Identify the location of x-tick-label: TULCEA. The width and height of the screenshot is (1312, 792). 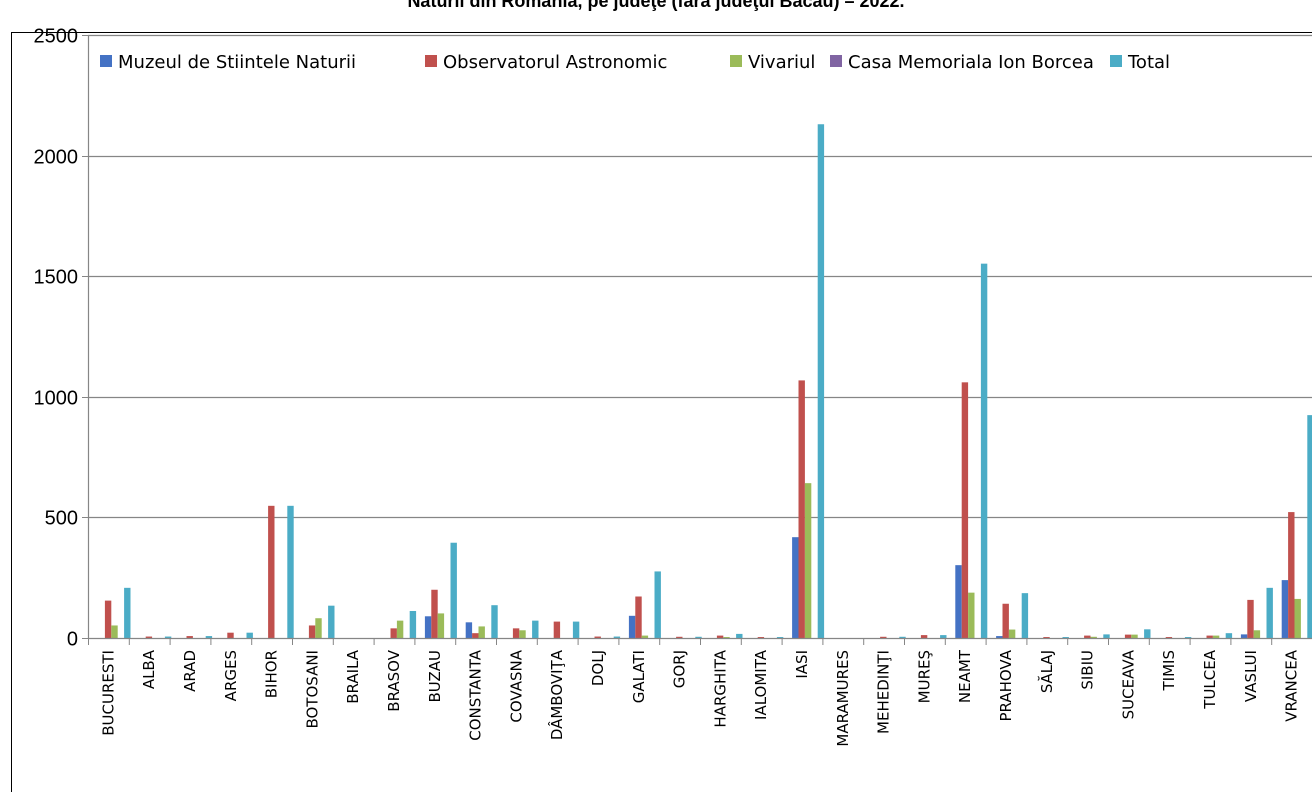
(1210, 679).